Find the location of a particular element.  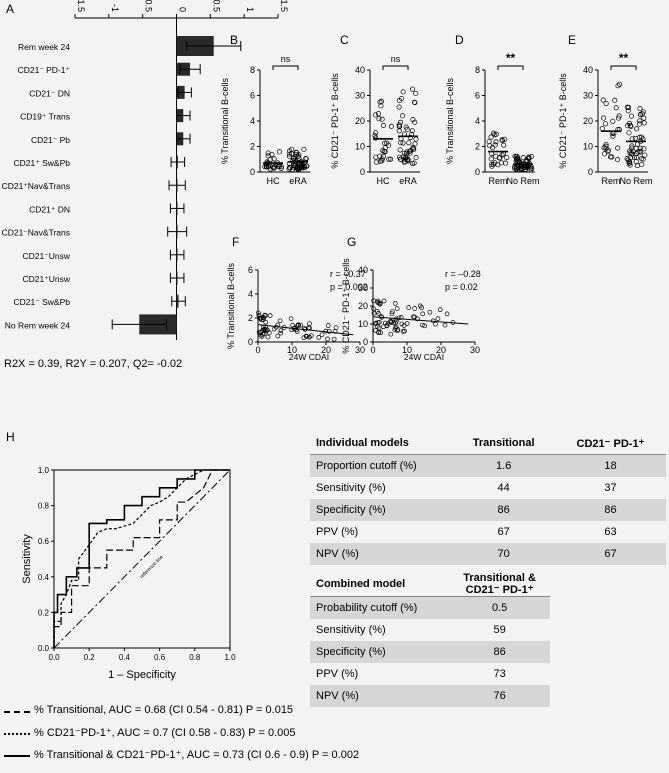

y-tick-label: 6 is located at coordinates (477, 96).